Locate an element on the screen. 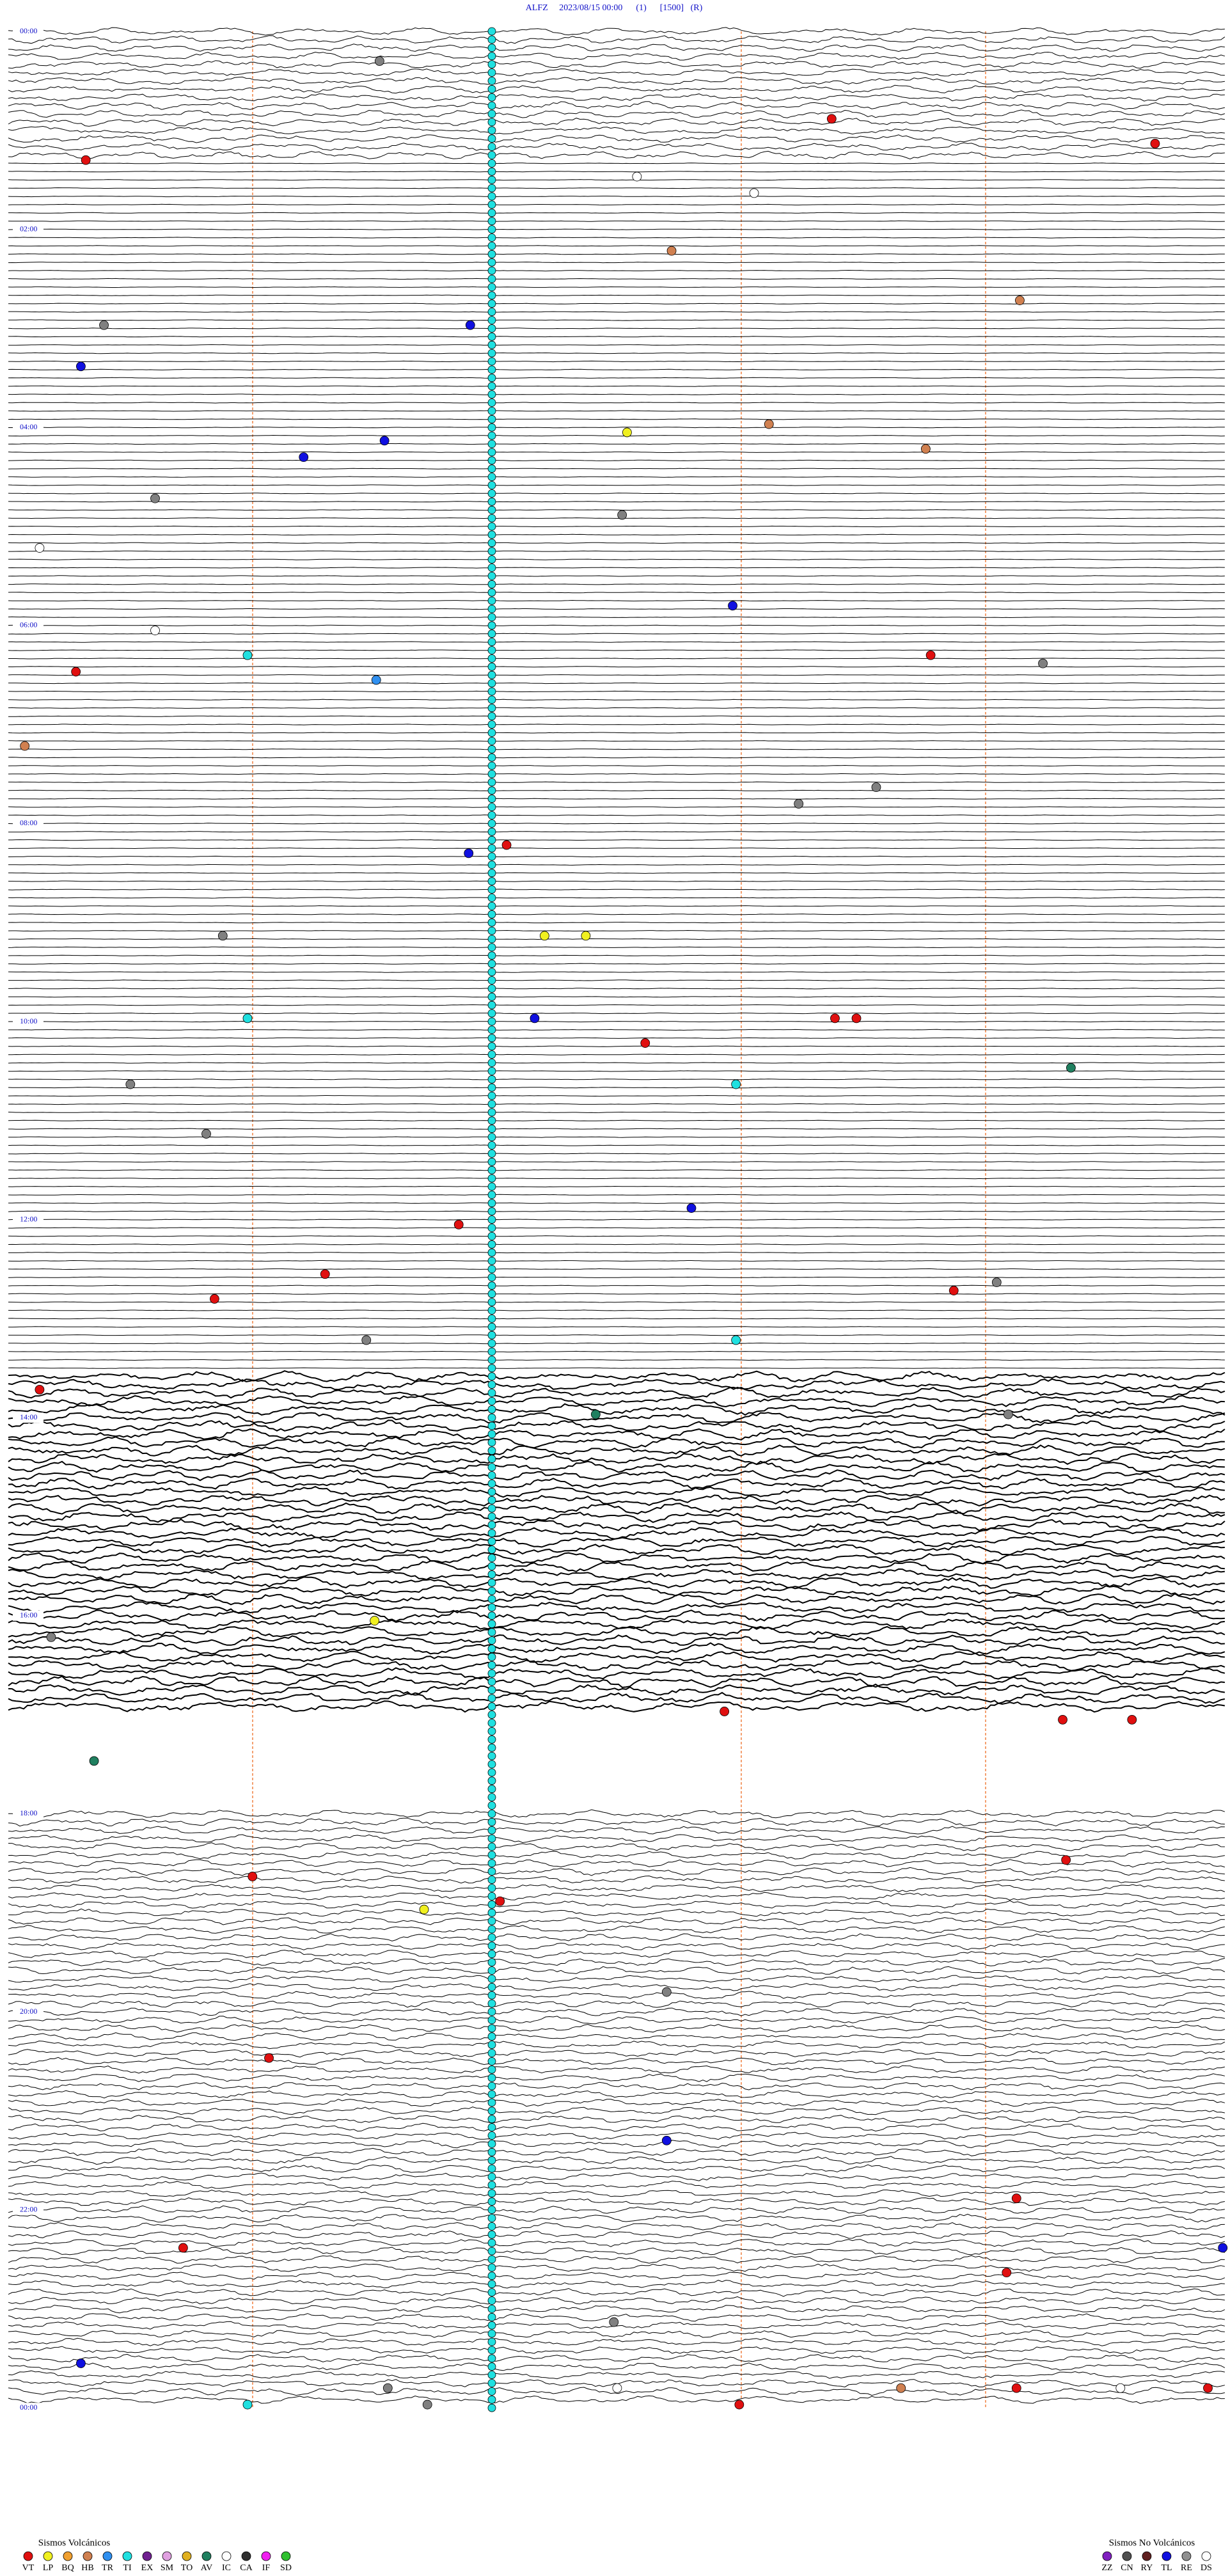  legend-title: Sismos No Volcánicos is located at coordinates (1152, 2543).